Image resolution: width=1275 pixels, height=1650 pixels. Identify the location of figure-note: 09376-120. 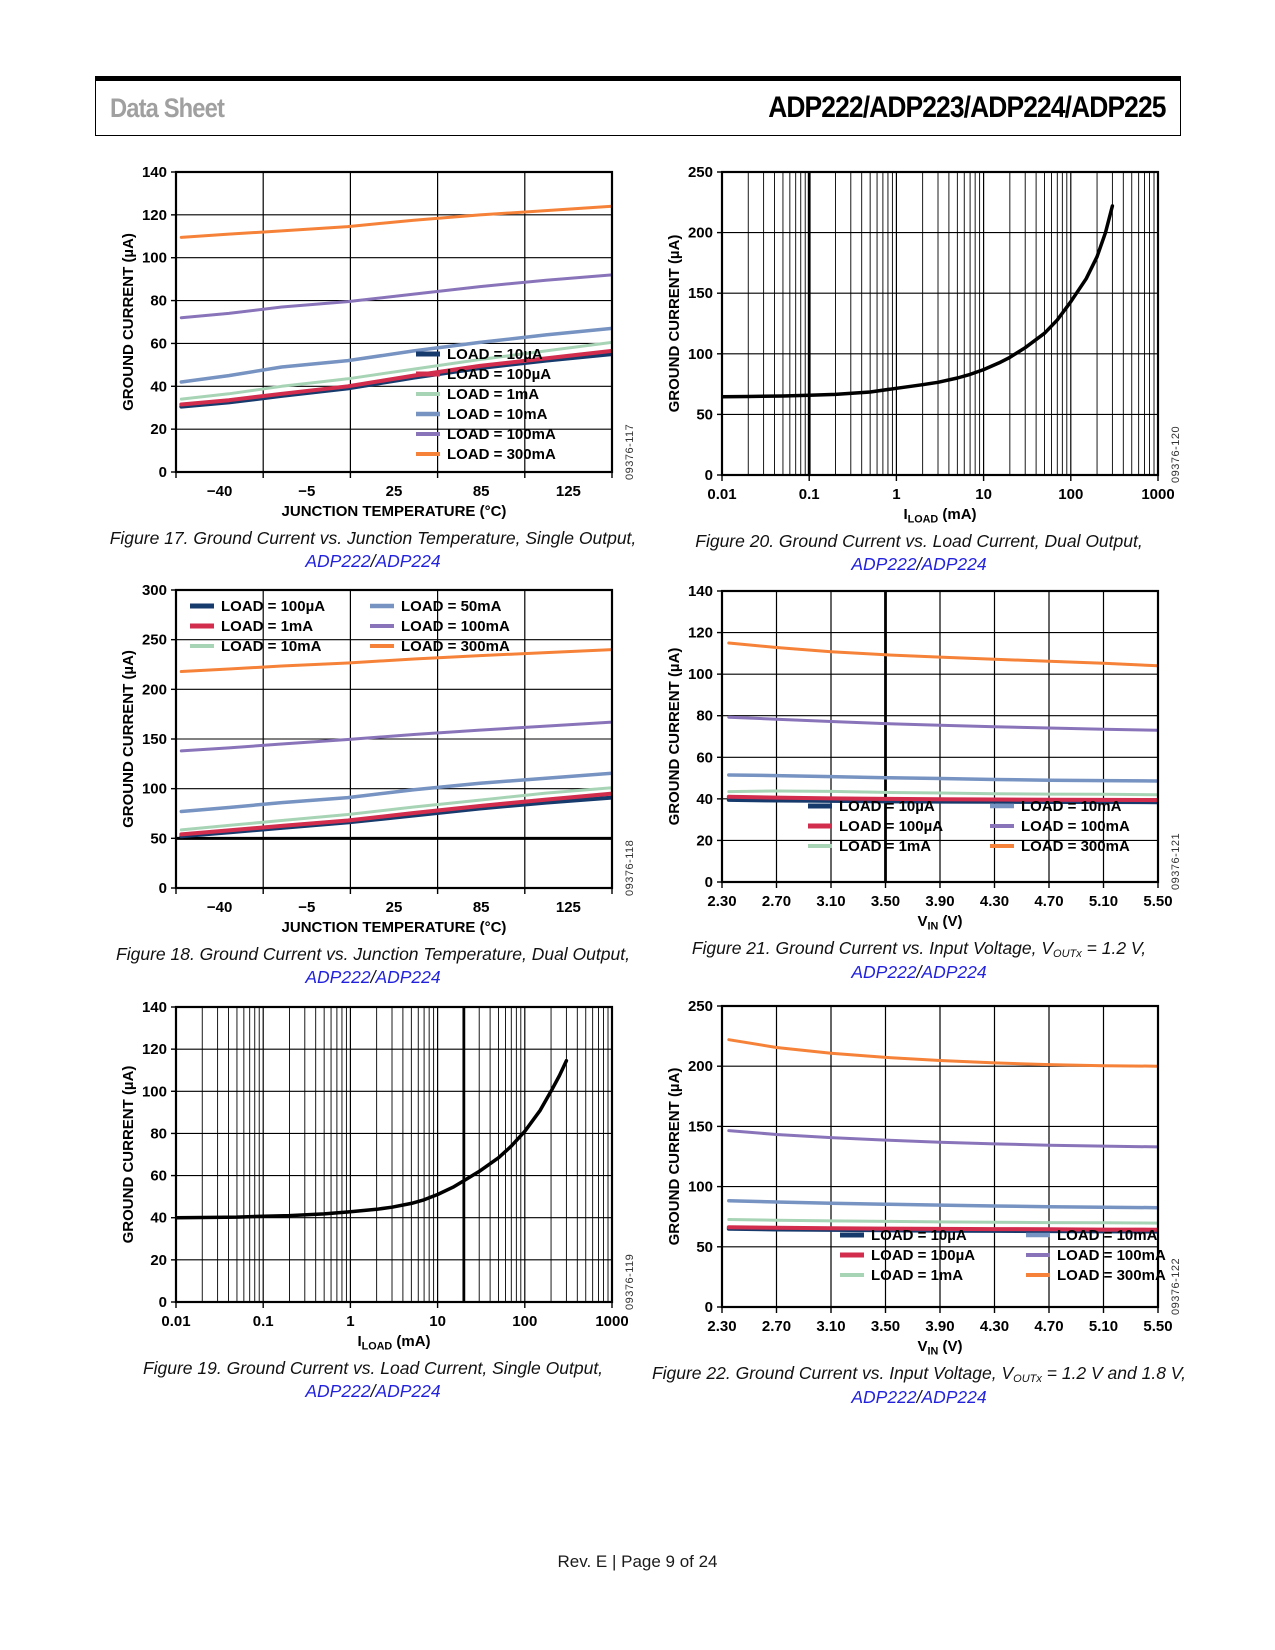
(1176, 454).